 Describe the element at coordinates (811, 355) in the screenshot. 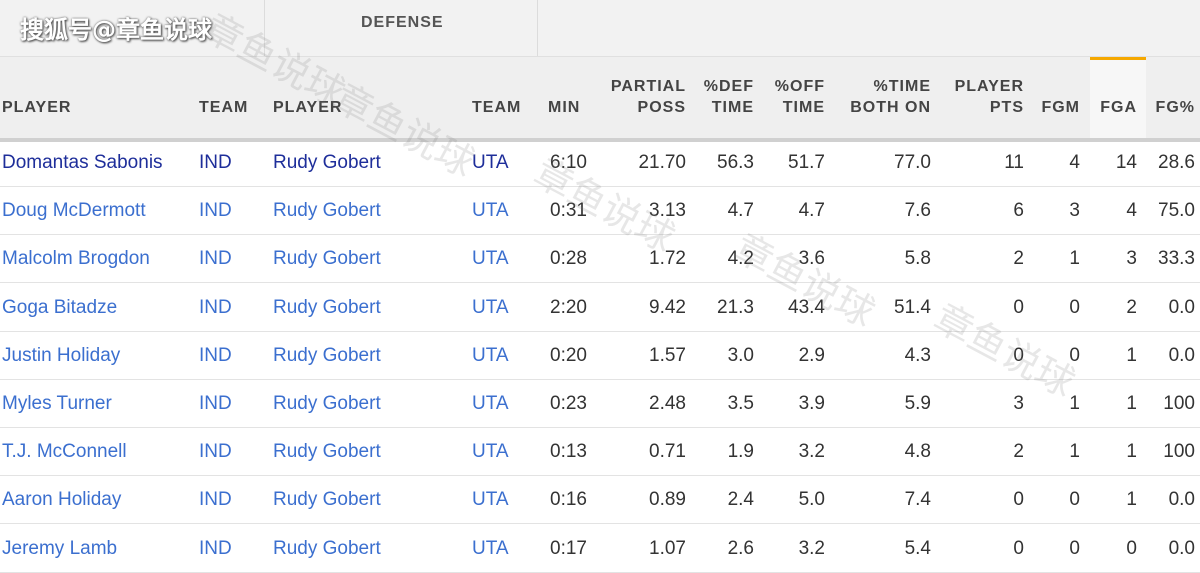

I see `cell-off-time: 2.9` at that location.